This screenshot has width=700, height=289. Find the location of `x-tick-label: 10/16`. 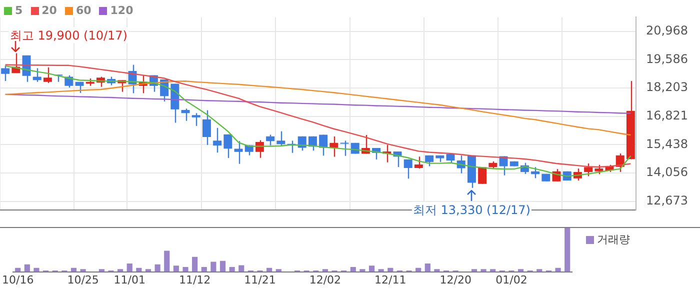

x-tick-label: 10/16 is located at coordinates (18, 279).